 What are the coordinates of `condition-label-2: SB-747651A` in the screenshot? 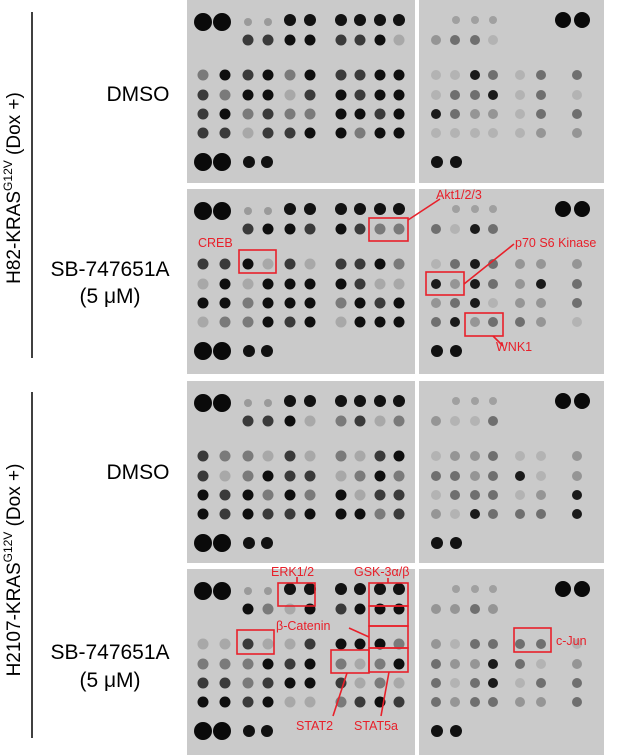 It's located at (109, 269).